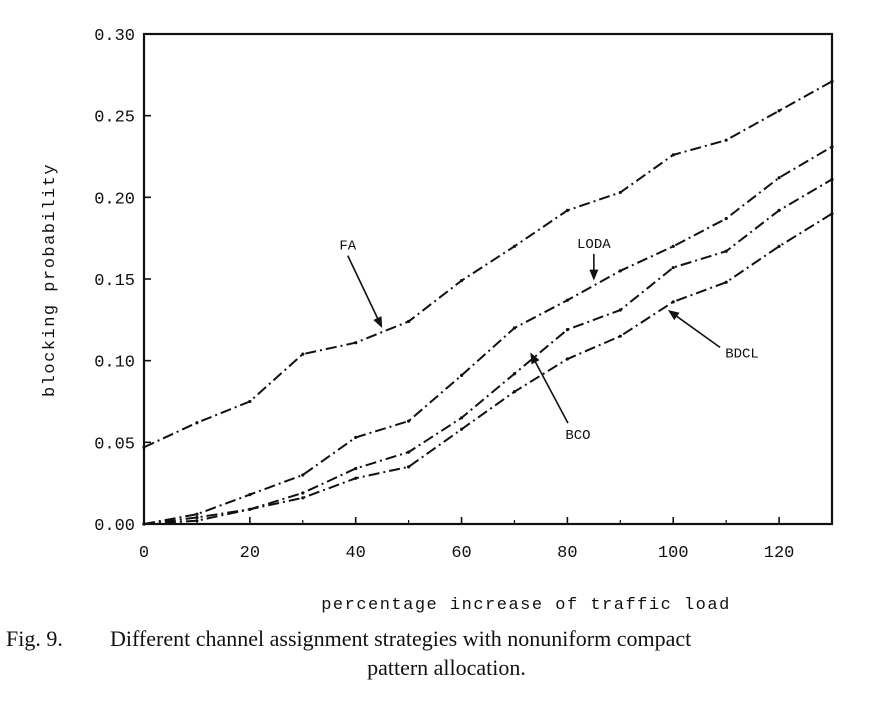 The image size is (883, 717). I want to click on caption-line-2: pattern allocation., so click(446, 667).